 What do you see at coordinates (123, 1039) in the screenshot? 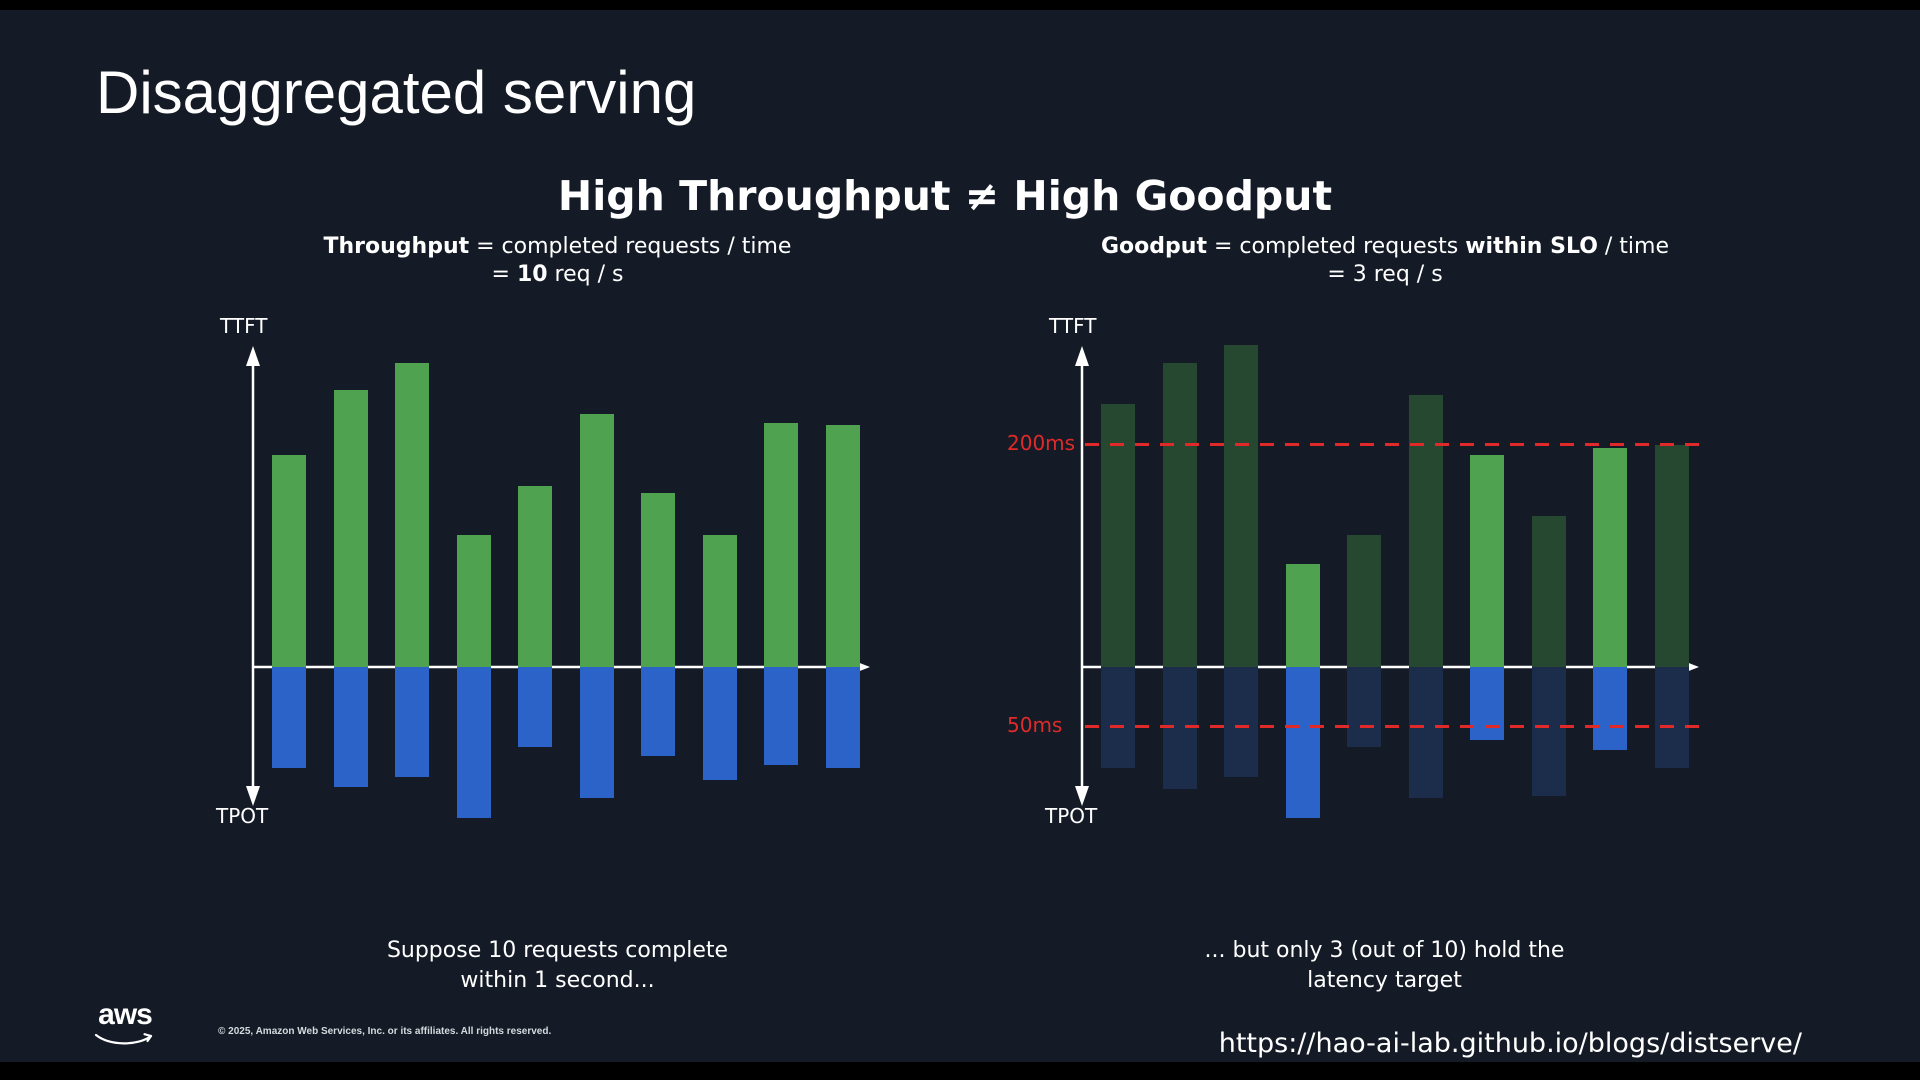
I see `aws-smile-icon` at bounding box center [123, 1039].